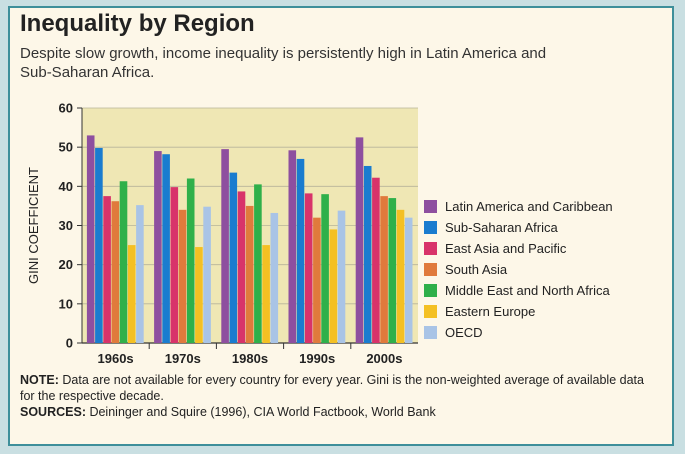 This screenshot has height=454, width=685. I want to click on legend-label: Middle East and North Africa, so click(527, 290).